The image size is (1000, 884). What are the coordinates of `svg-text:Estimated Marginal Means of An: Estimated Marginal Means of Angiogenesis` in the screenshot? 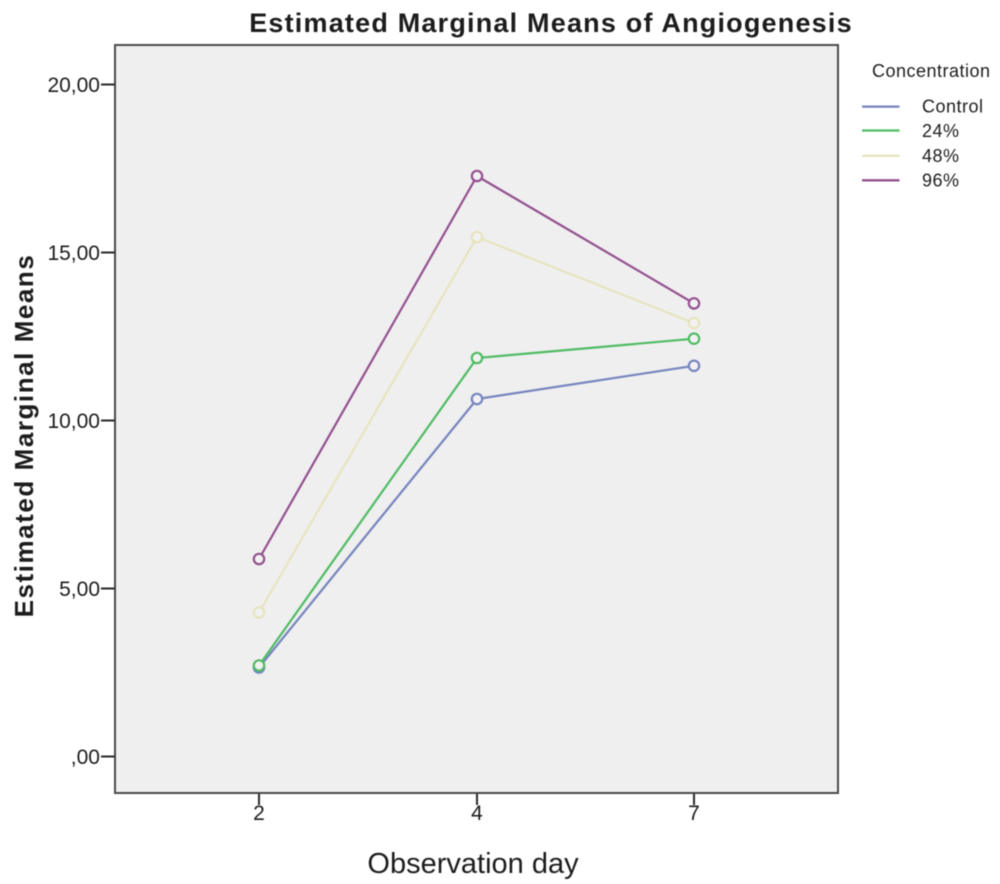 It's located at (551, 23).